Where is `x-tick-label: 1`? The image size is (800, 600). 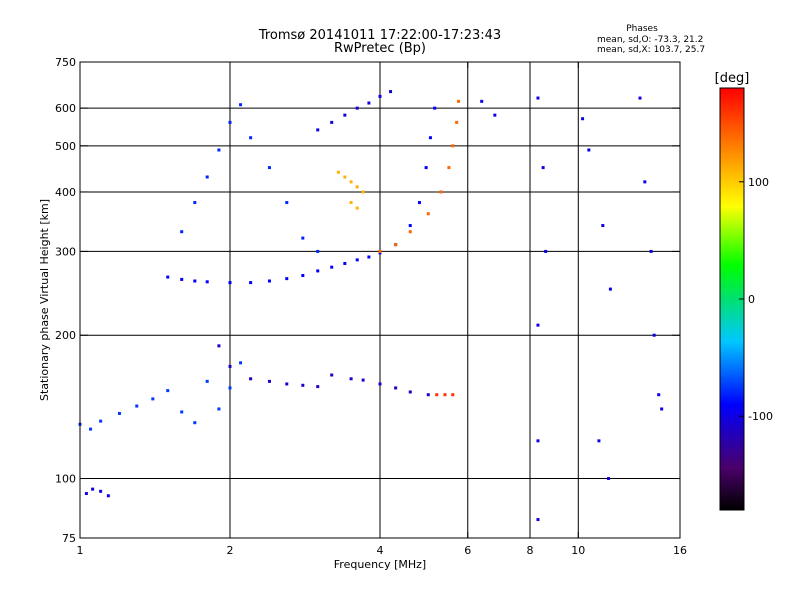
x-tick-label: 1 is located at coordinates (80, 550).